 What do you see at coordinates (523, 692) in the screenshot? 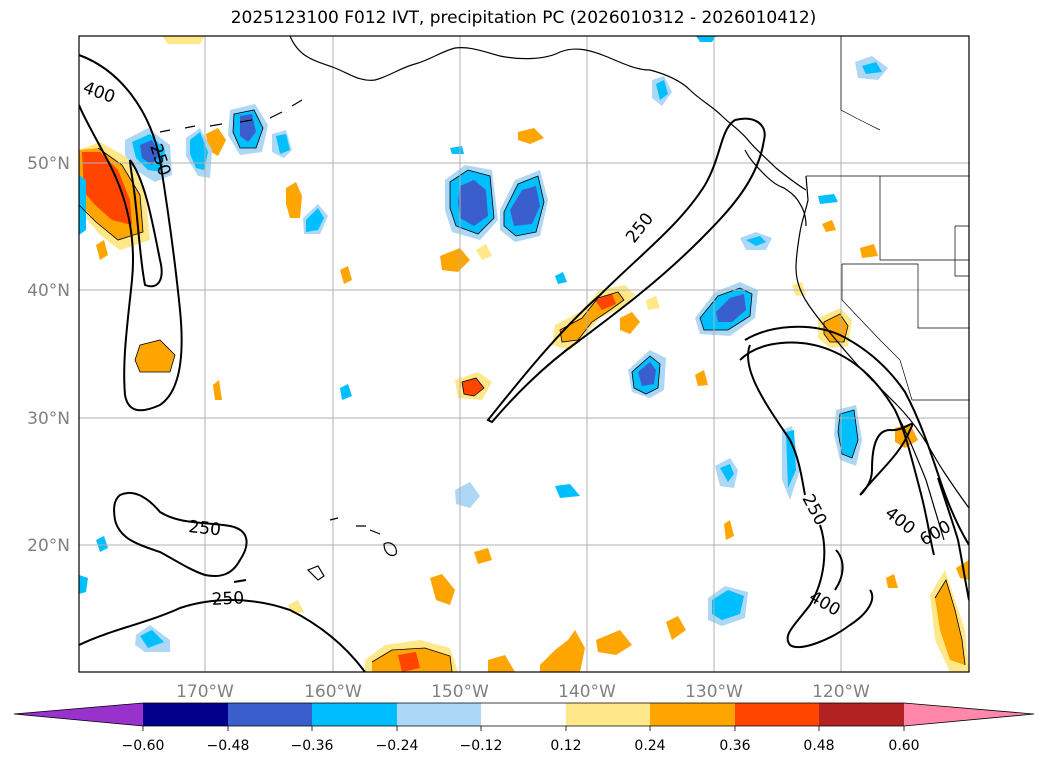
I see `lon-labels: 170°W 160°W 150°W 140°W 130°W 120°W` at bounding box center [523, 692].